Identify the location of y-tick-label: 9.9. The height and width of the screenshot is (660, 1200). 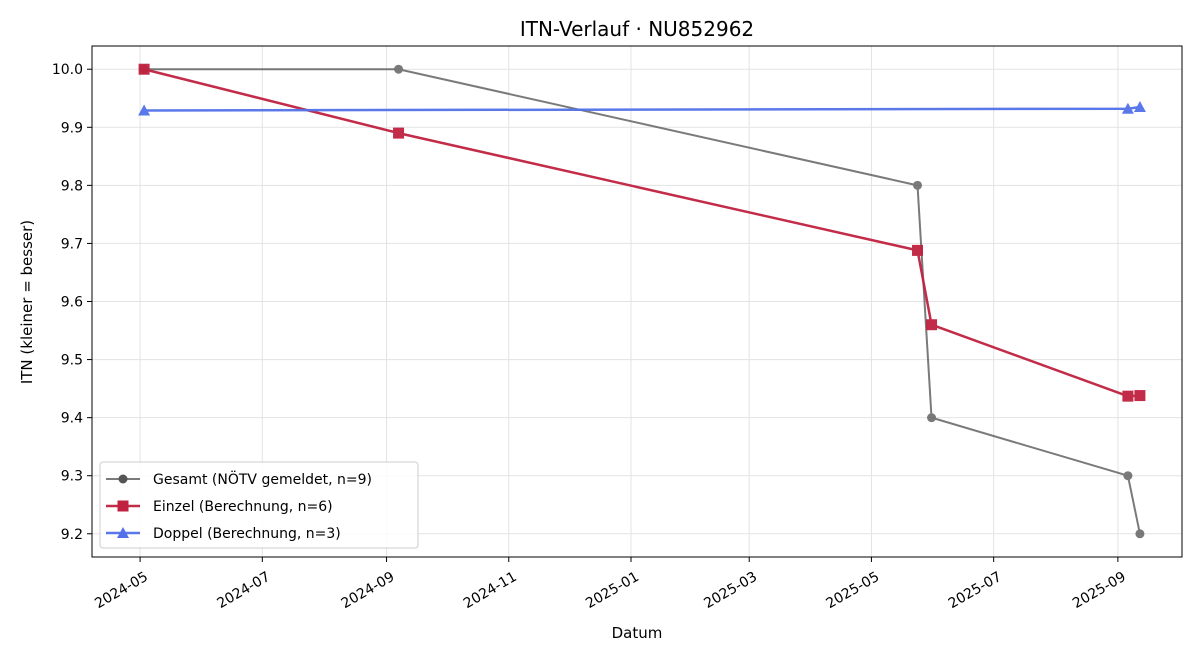
(72, 128).